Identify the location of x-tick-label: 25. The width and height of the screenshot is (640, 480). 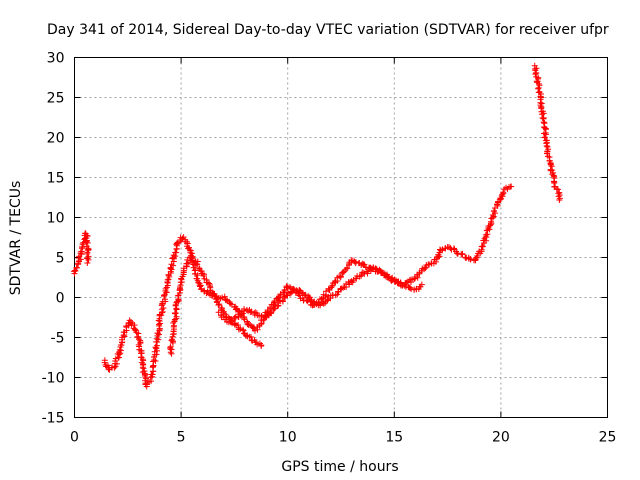
(608, 438).